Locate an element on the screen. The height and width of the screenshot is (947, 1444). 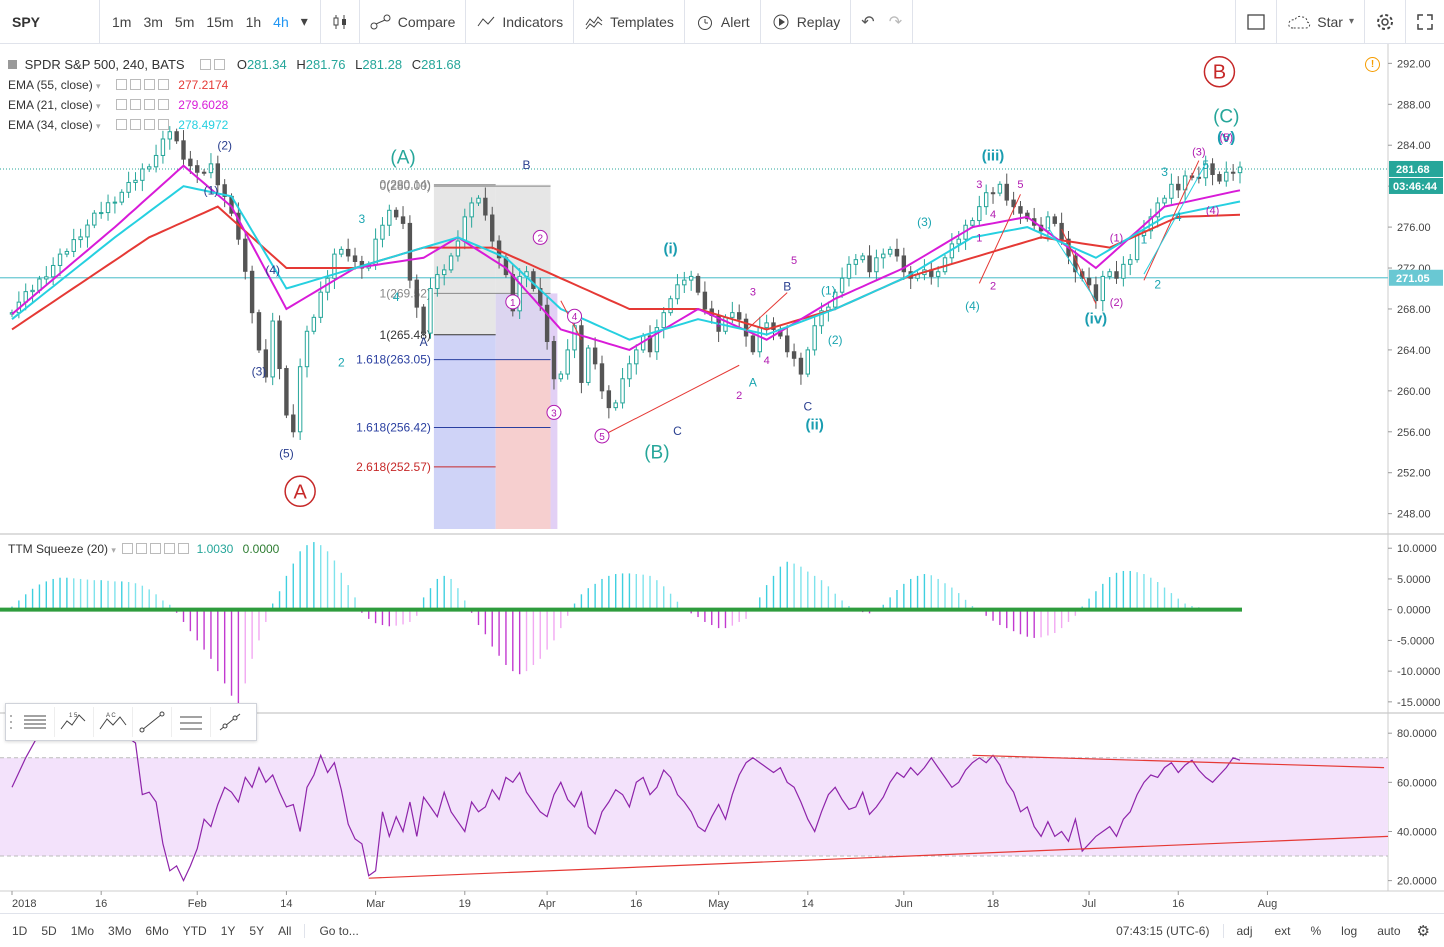
range-1y: 1Y is located at coordinates (228, 930).